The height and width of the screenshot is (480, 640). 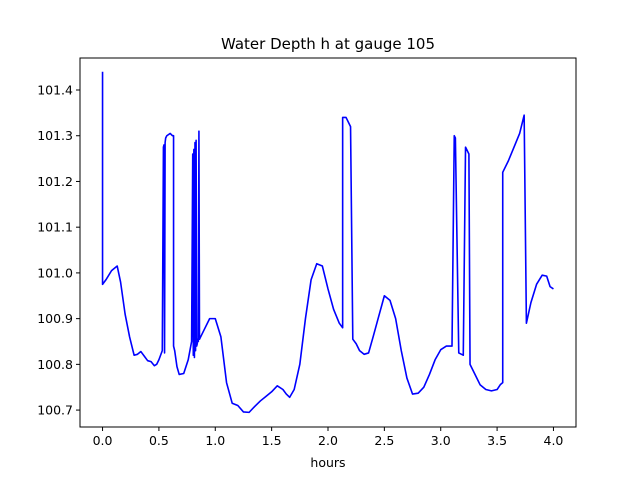 I want to click on y-tick-label: 101.2, so click(x=55, y=181).